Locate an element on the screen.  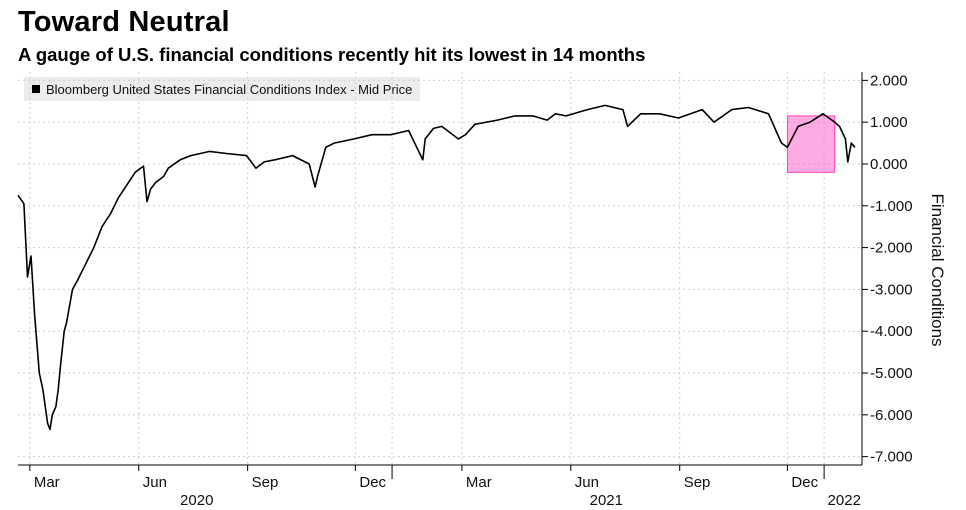
y-tick-label: -2.000 is located at coordinates (891, 248).